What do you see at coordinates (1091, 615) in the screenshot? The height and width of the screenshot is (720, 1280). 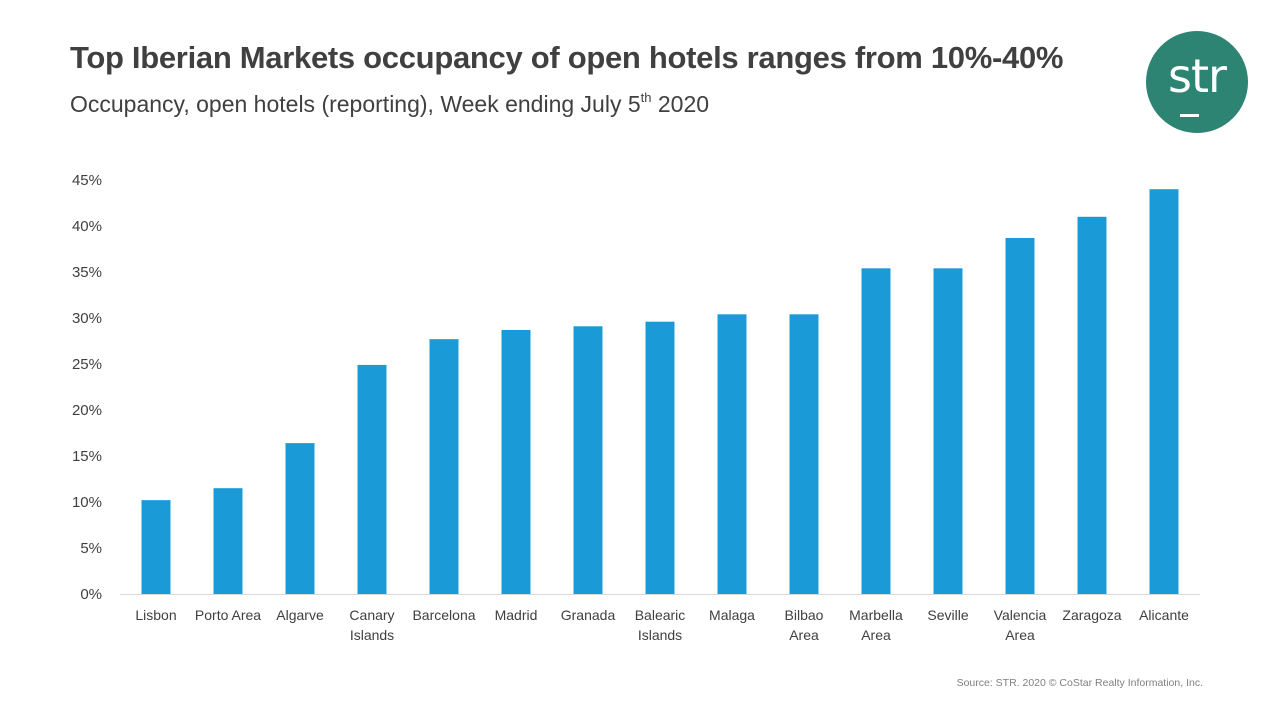 I see `x-tick-label: Zaragoza` at bounding box center [1091, 615].